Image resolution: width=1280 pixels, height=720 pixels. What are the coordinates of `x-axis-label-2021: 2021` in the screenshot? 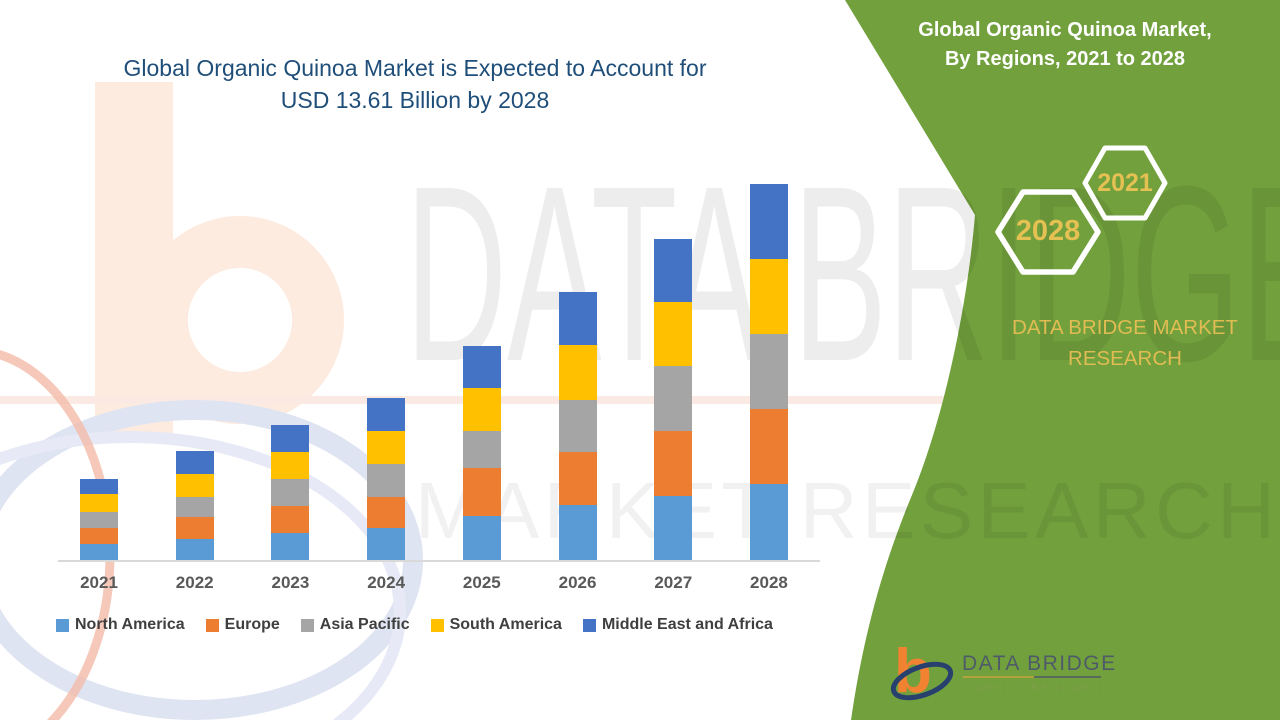 It's located at (99, 582).